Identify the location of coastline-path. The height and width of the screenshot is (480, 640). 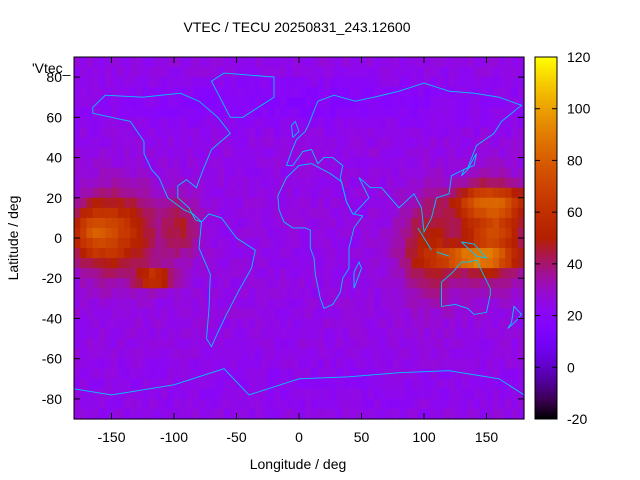
(161, 157).